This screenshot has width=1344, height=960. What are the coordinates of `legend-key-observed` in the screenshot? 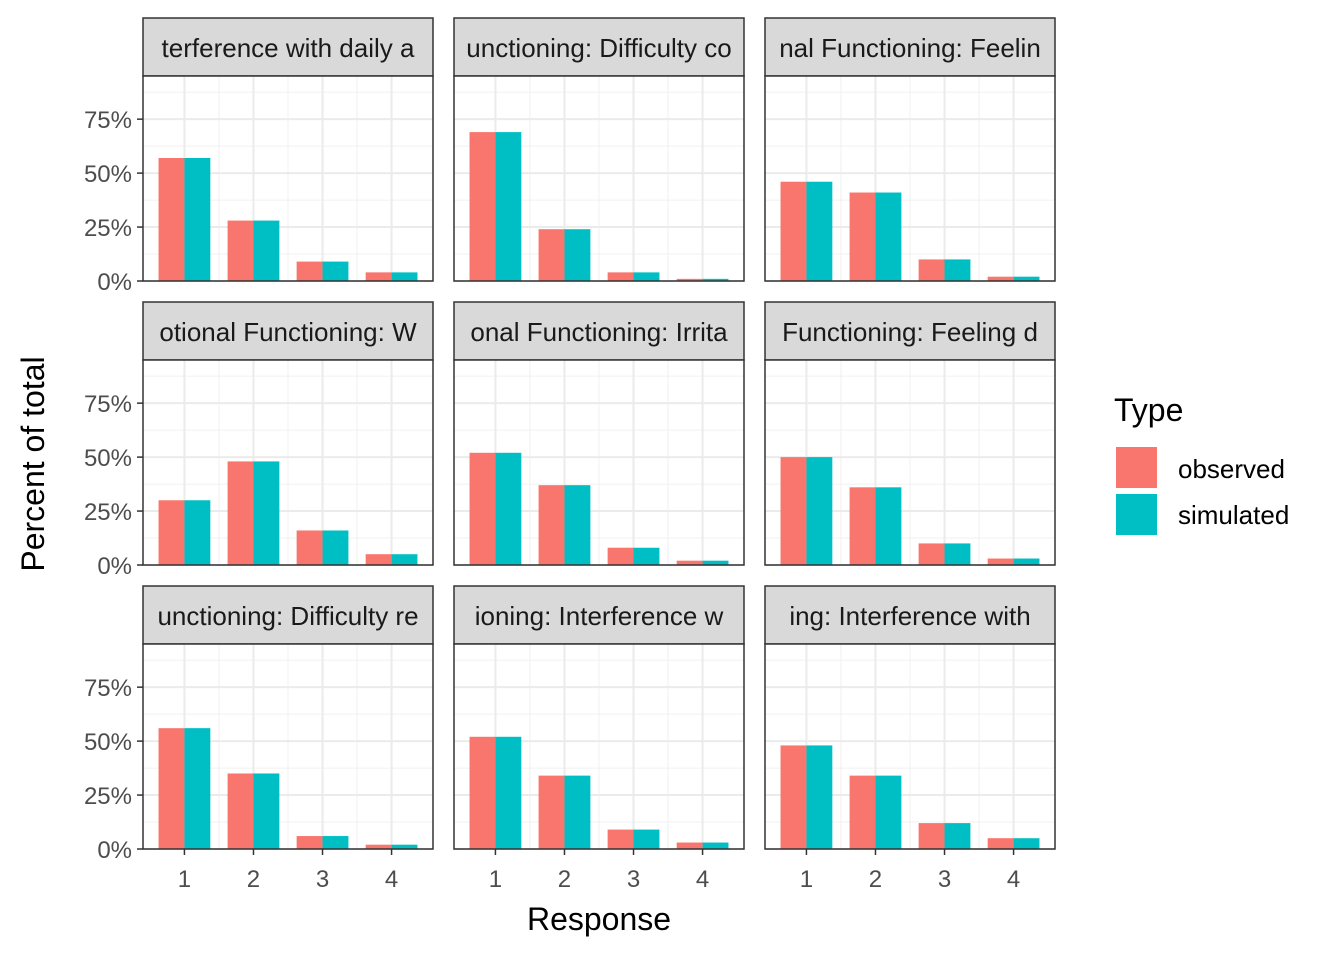 It's located at (1136, 467).